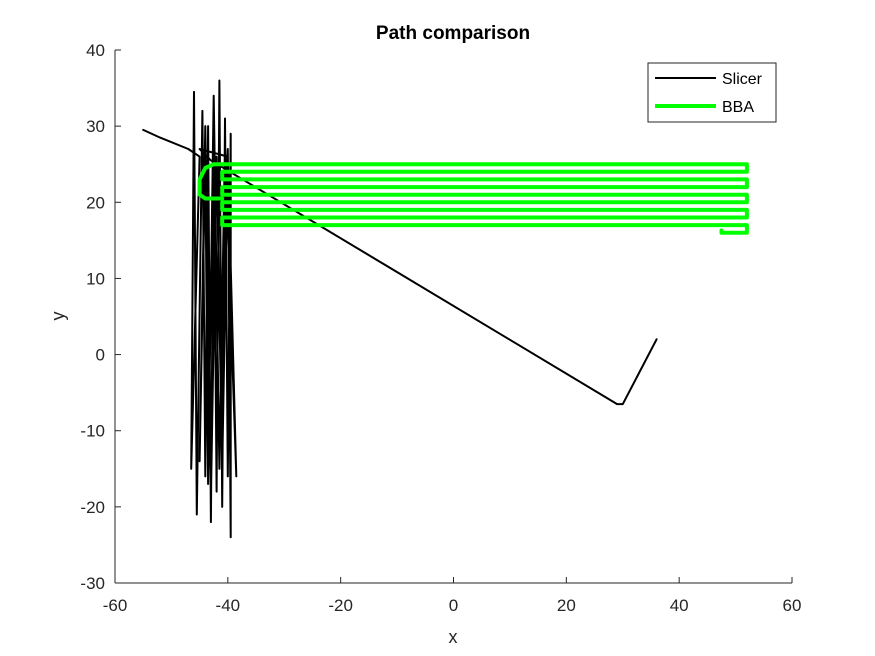 The width and height of the screenshot is (875, 656). Describe the element at coordinates (95, 278) in the screenshot. I see `y-tick-label: 10` at that location.